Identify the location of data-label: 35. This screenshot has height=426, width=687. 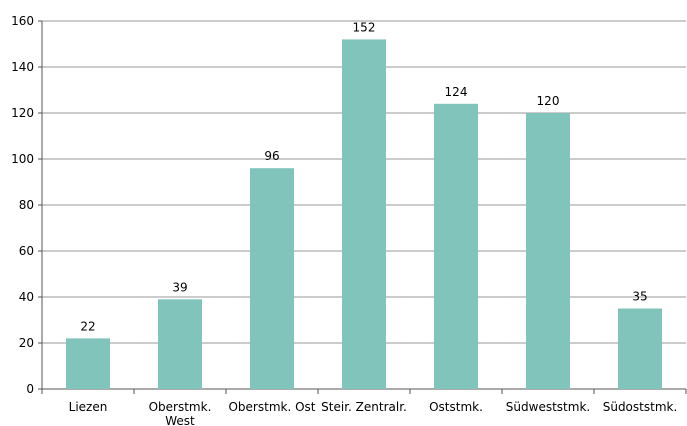
(639, 297).